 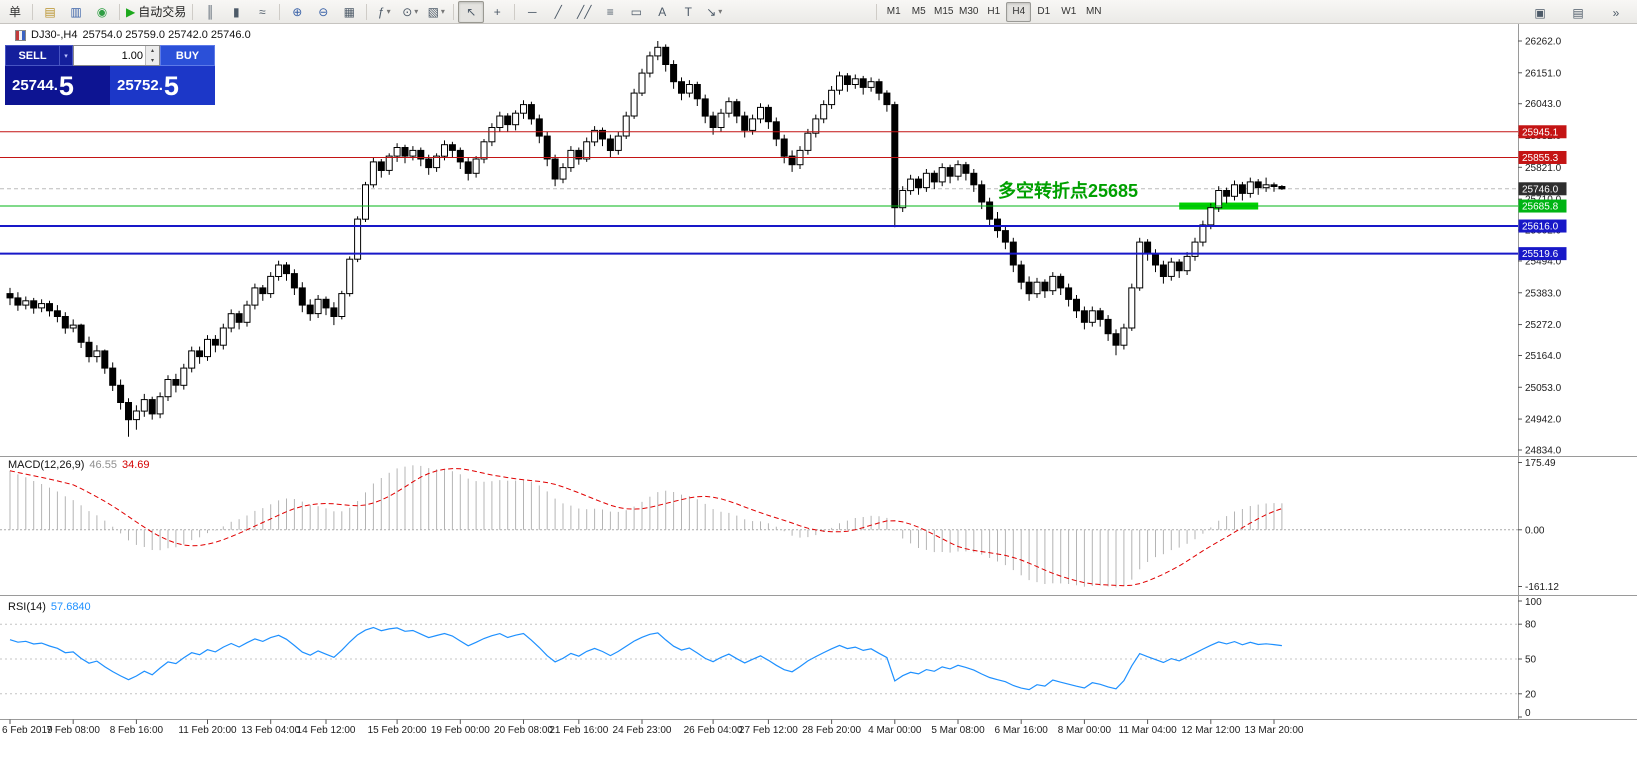 I want to click on timeframe-m15-button: M15, so click(x=944, y=11).